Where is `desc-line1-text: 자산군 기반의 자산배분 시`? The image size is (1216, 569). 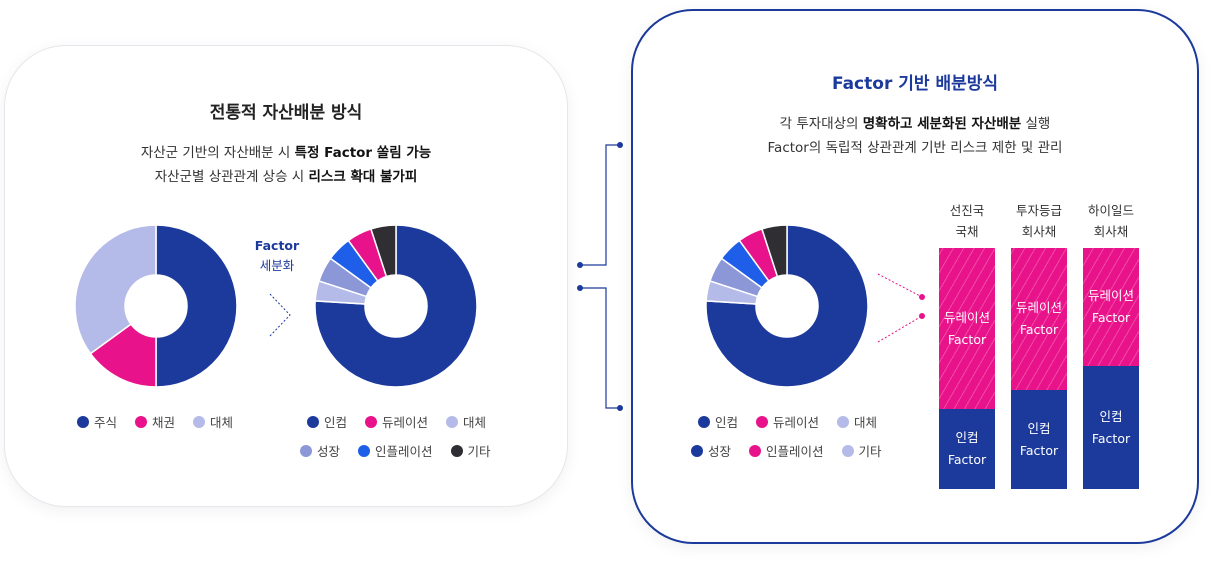 desc-line1-text: 자산군 기반의 자산배분 시 is located at coordinates (217, 153).